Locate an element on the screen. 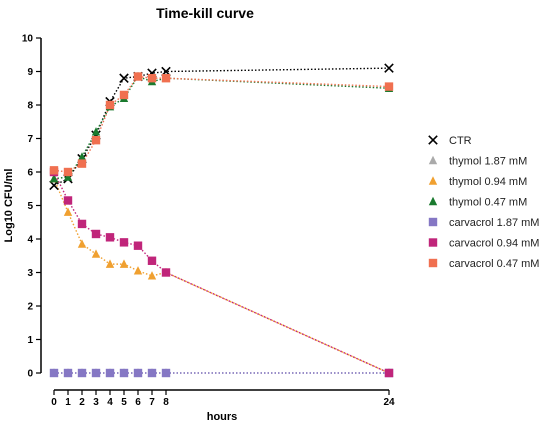 The width and height of the screenshot is (550, 431). legend-label: CTR is located at coordinates (460, 141).